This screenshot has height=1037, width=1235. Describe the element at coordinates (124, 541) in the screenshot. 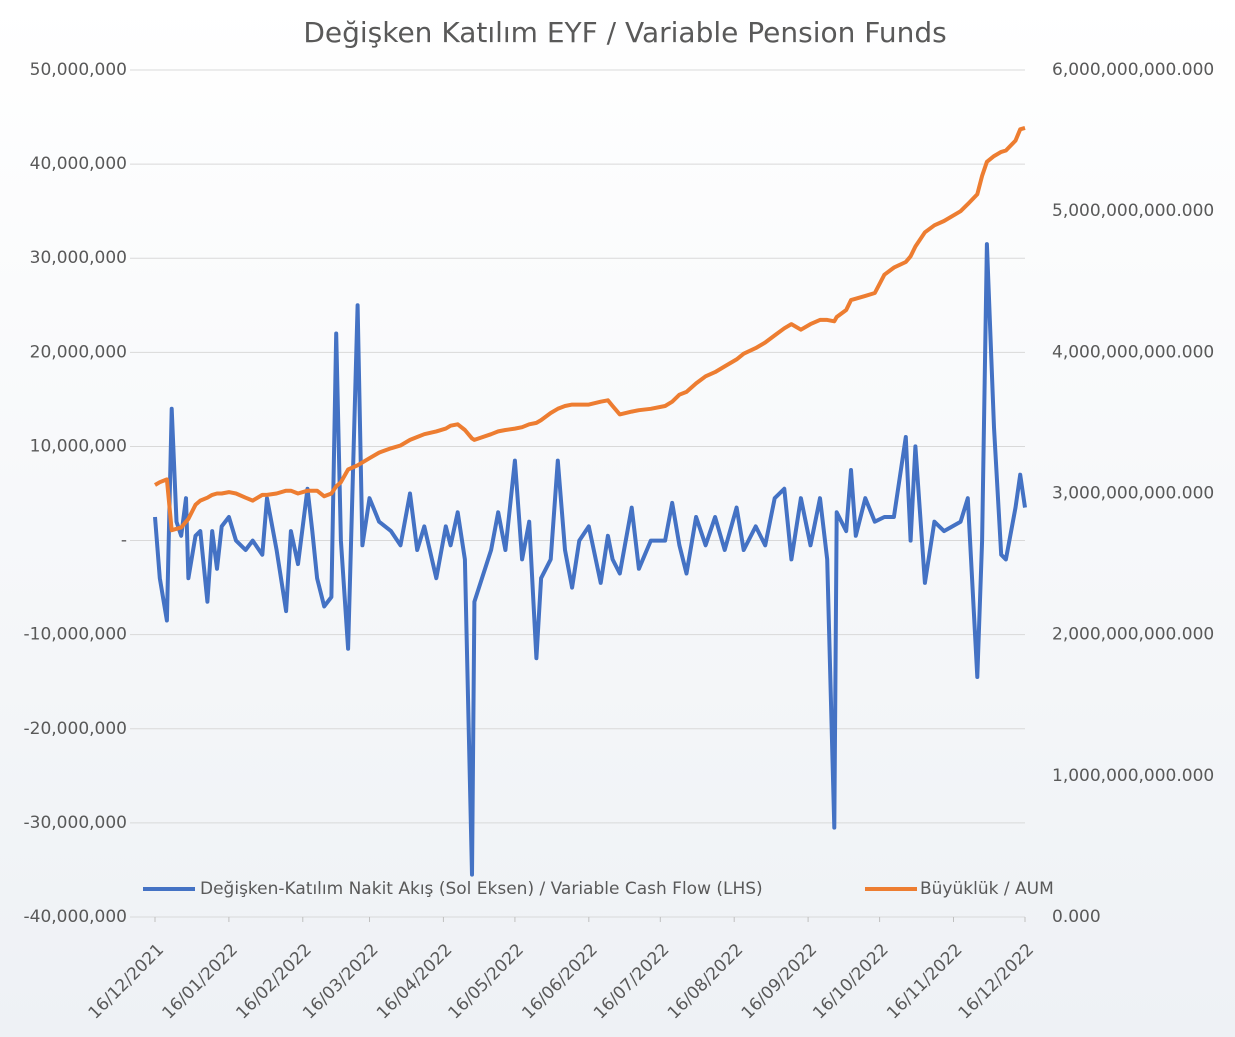

I see `y-tick-label: -` at that location.